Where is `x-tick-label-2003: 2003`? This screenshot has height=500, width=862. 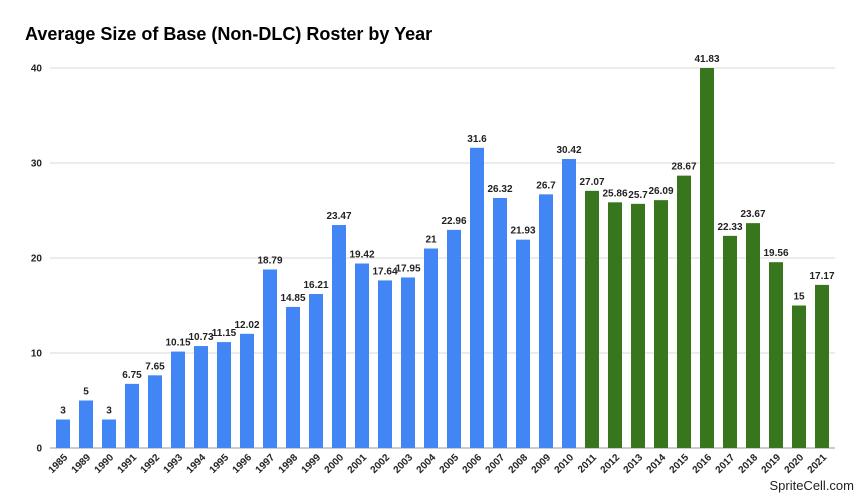
x-tick-label-2003: 2003 is located at coordinates (404, 464).